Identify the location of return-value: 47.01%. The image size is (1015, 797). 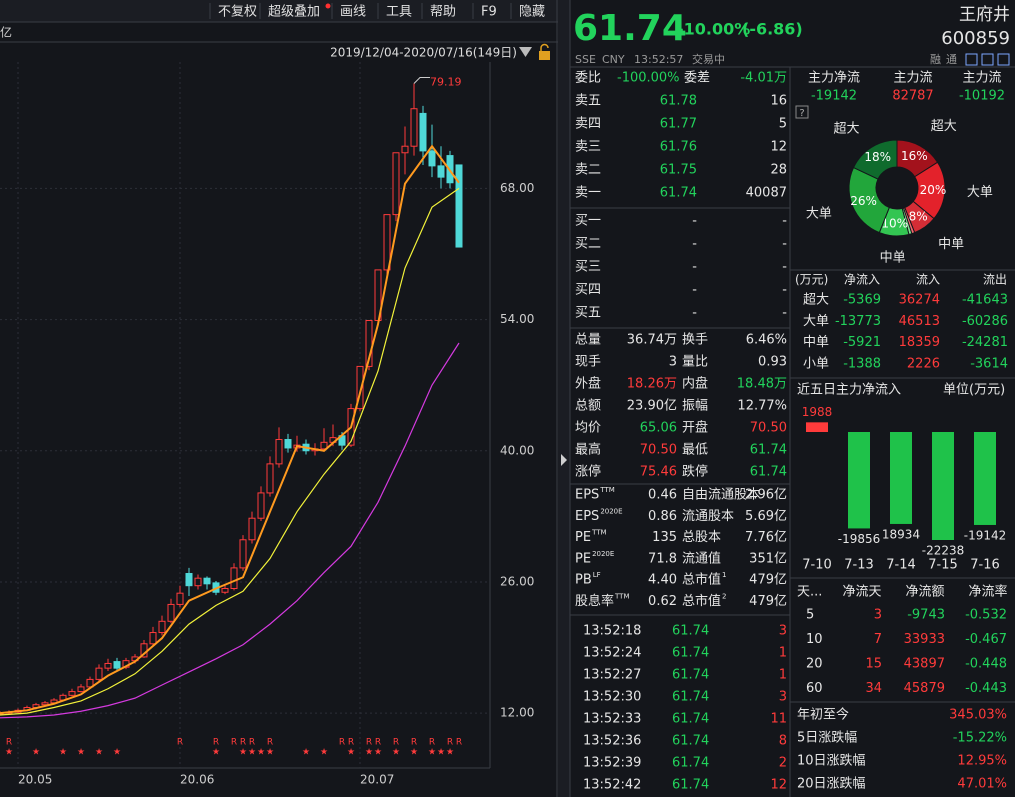
(982, 784).